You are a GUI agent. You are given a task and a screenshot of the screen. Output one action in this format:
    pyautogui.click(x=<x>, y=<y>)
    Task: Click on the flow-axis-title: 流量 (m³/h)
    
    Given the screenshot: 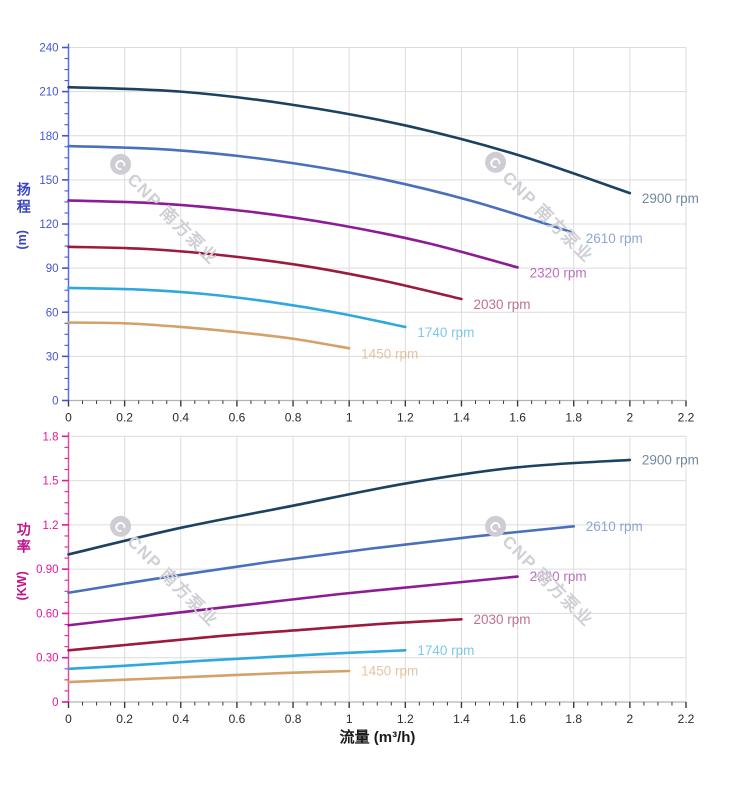 What is the action you would take?
    pyautogui.click(x=377, y=737)
    